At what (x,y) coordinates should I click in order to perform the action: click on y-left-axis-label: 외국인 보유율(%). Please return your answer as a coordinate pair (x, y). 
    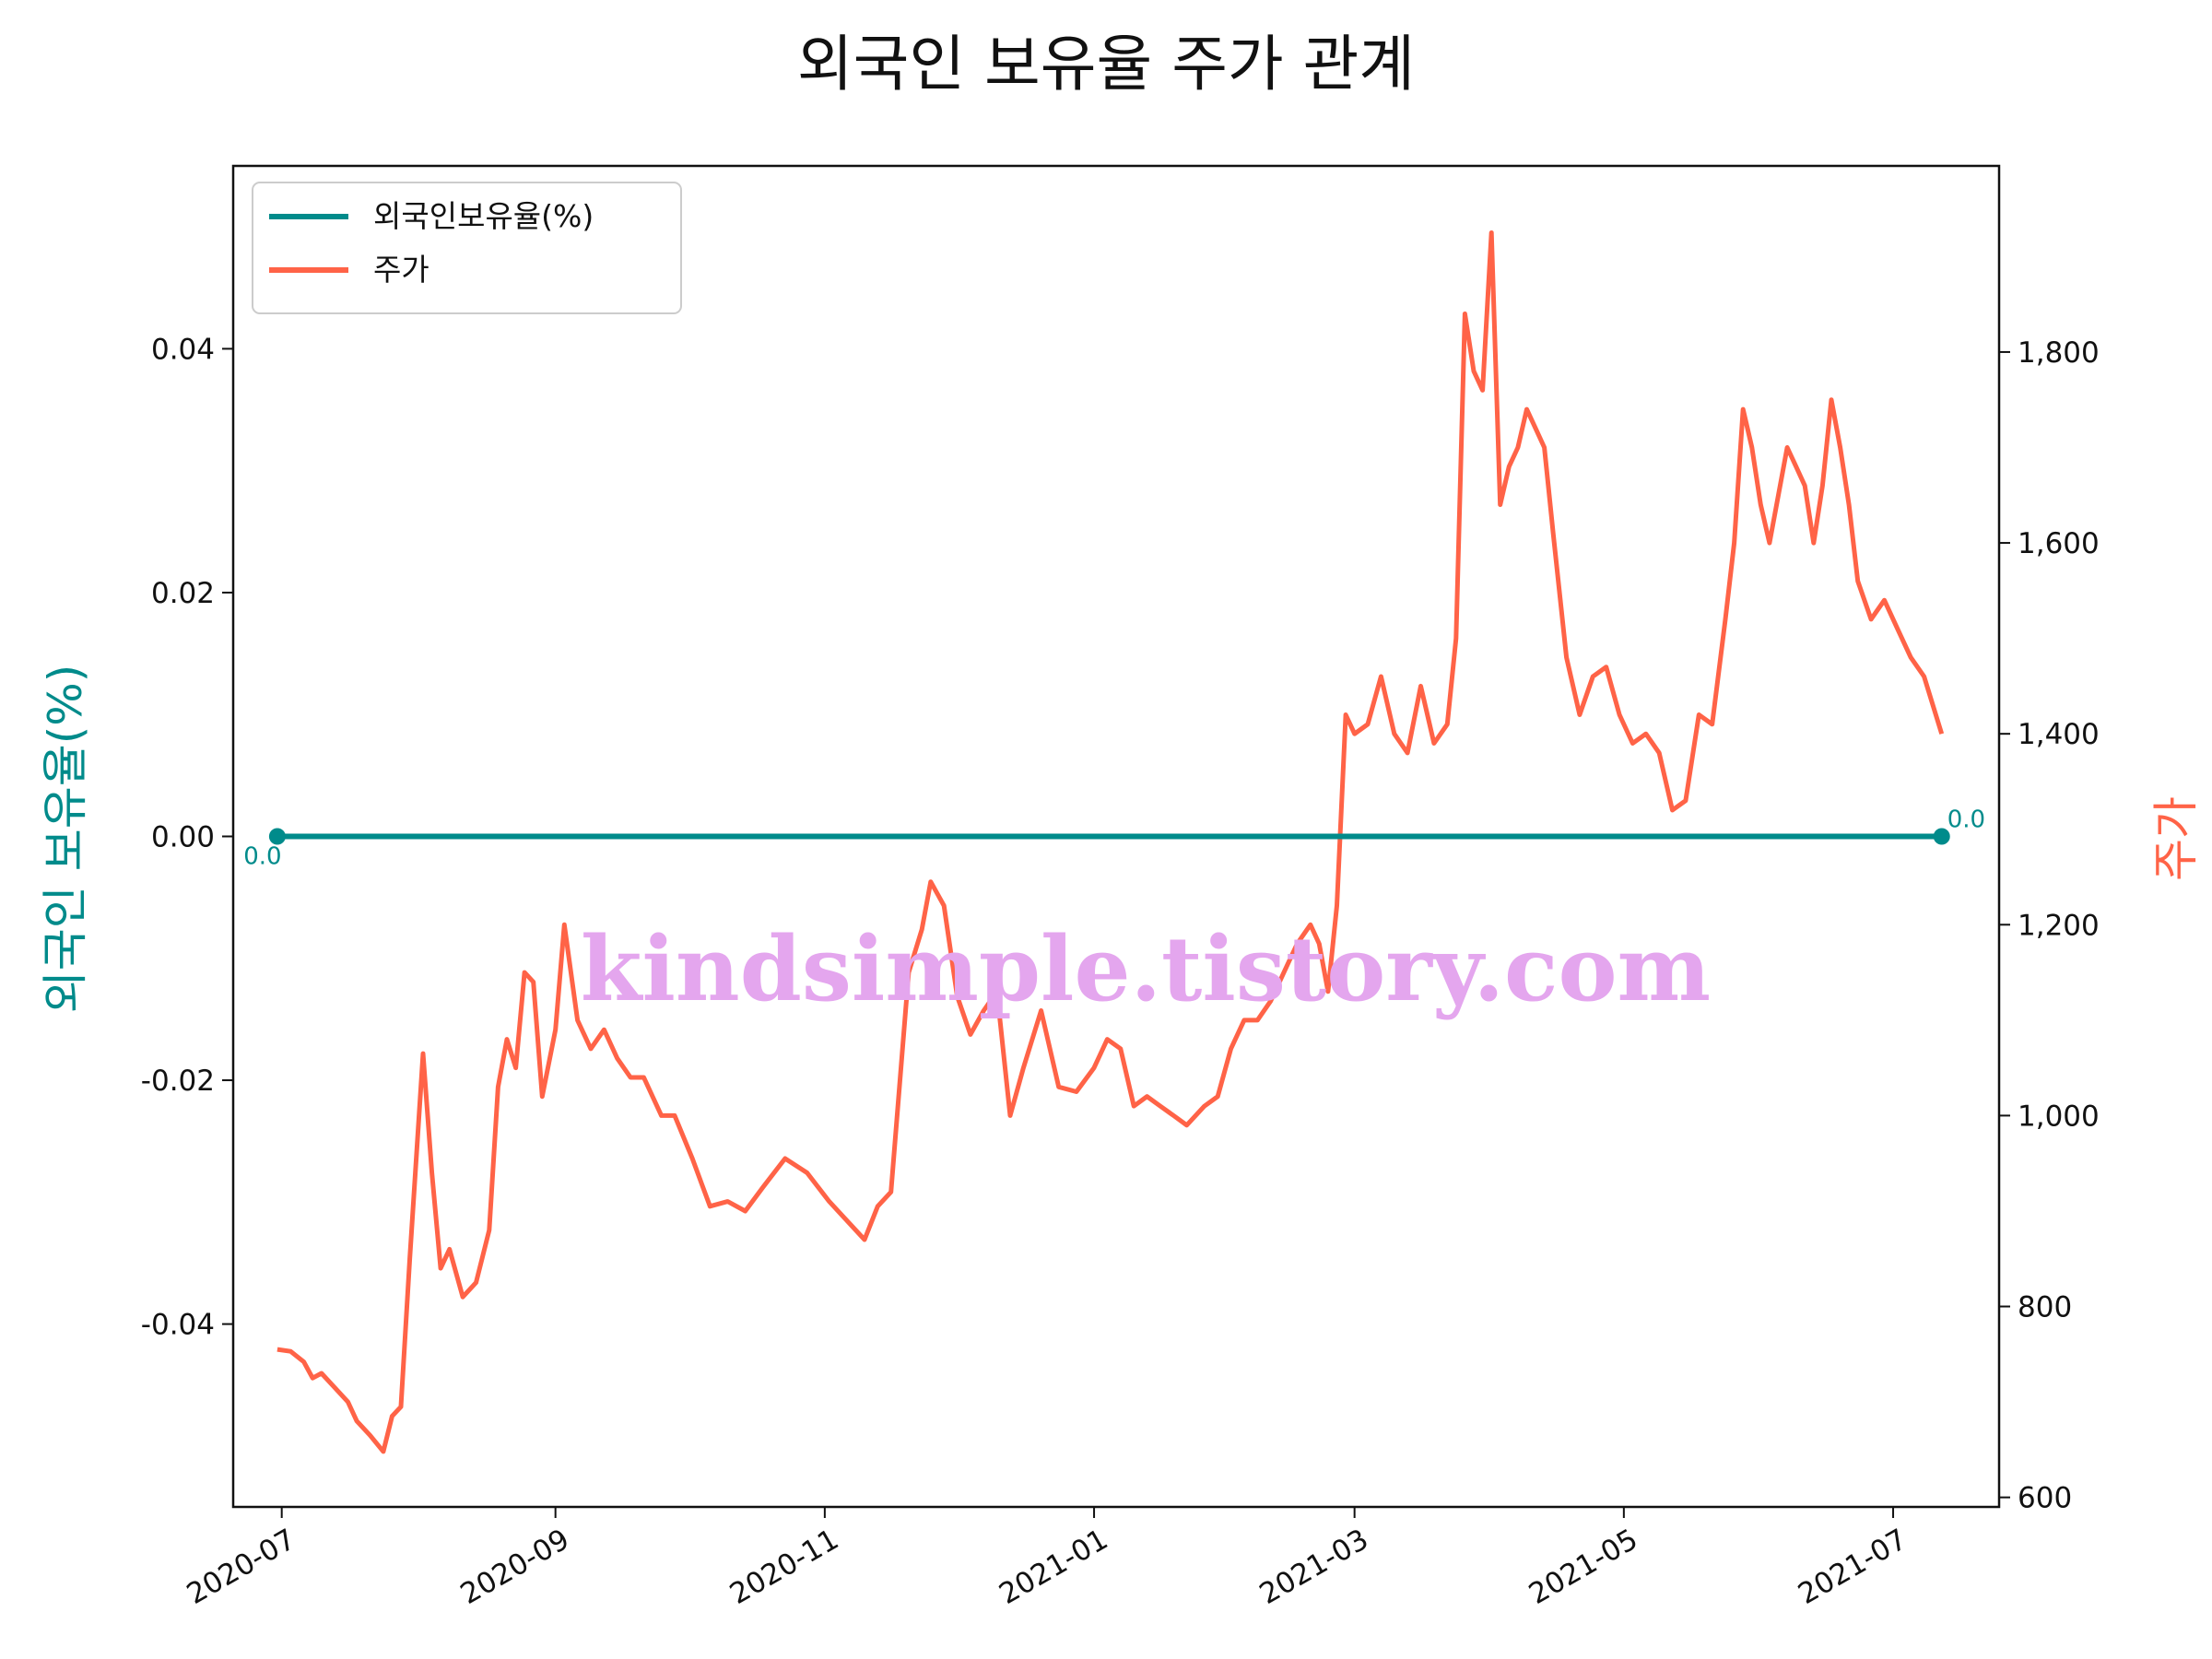
    Looking at the image, I should click on (65, 839).